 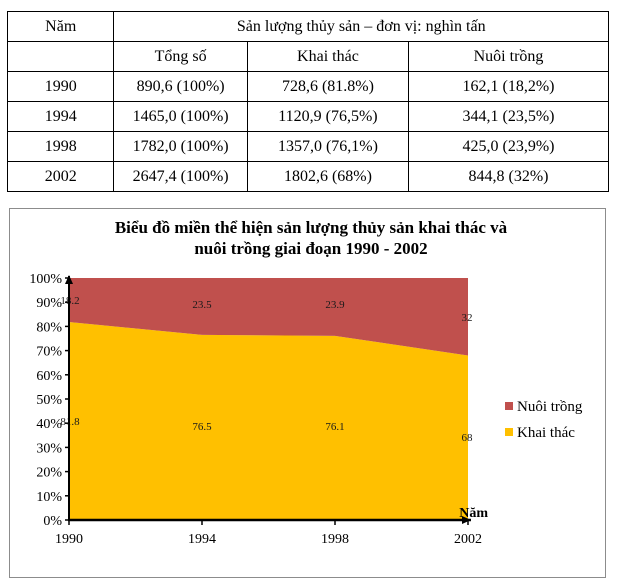 What do you see at coordinates (60, 26) in the screenshot?
I see `header-year: Năm` at bounding box center [60, 26].